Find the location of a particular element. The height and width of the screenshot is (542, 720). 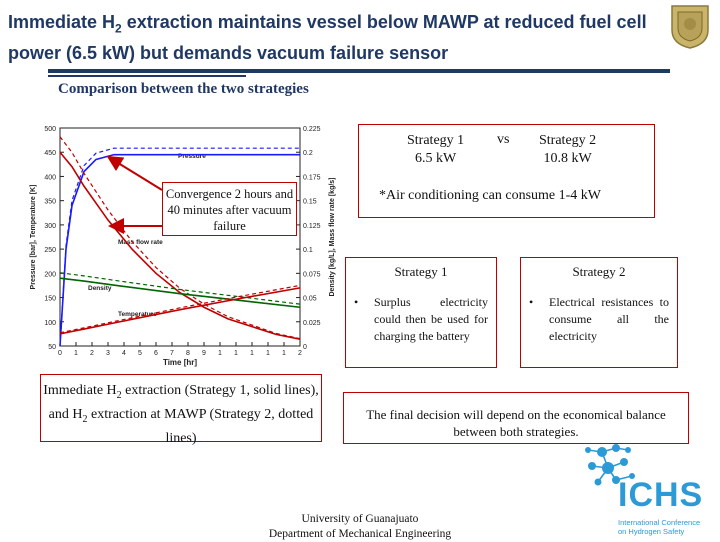

strategy2-title: Strategy 2 is located at coordinates (599, 271).